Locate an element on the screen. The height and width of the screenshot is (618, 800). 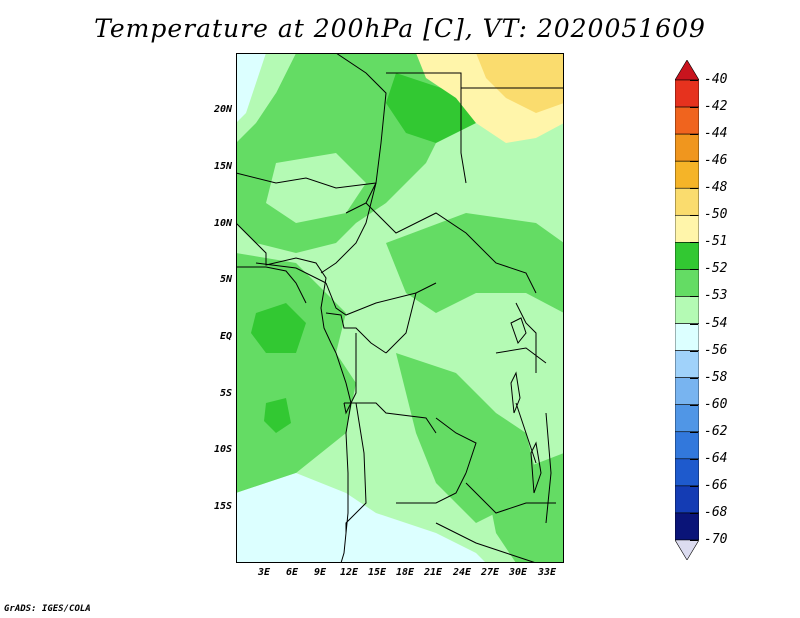
colorbar-label: -44 is located at coordinates (716, 134).